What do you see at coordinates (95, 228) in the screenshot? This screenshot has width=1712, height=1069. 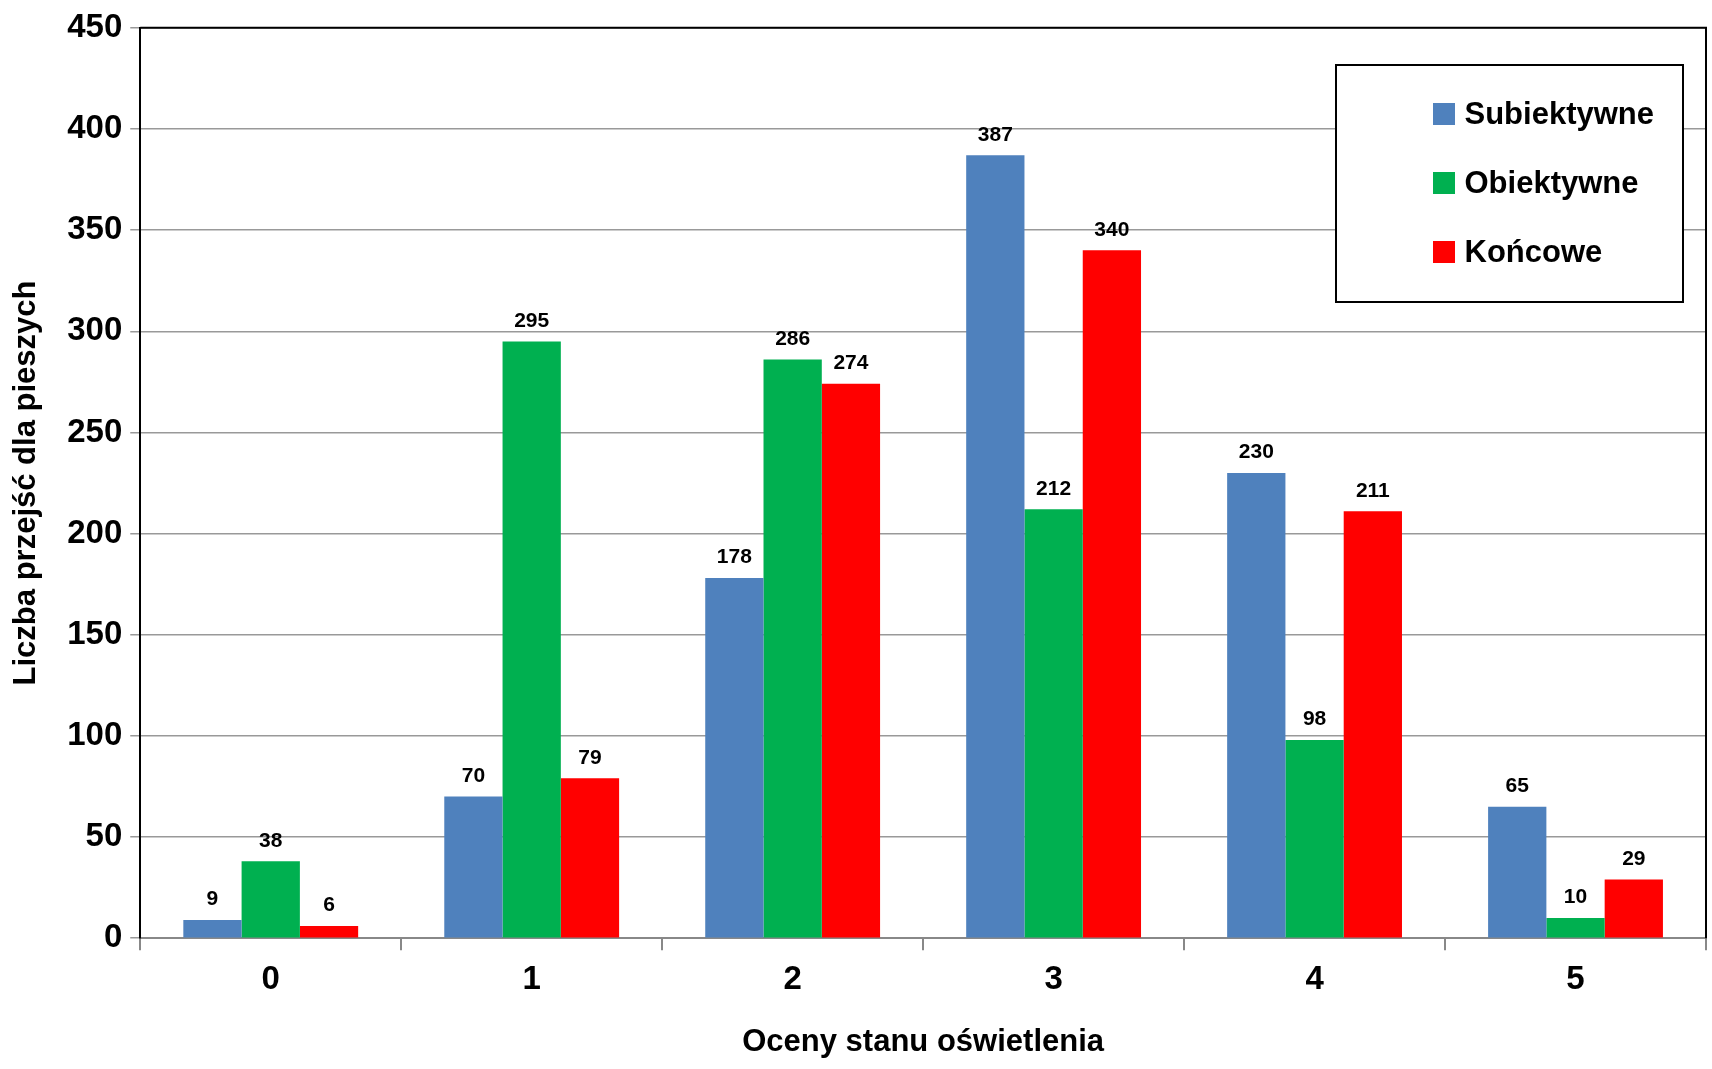 I see `y-tick-label: 350` at bounding box center [95, 228].